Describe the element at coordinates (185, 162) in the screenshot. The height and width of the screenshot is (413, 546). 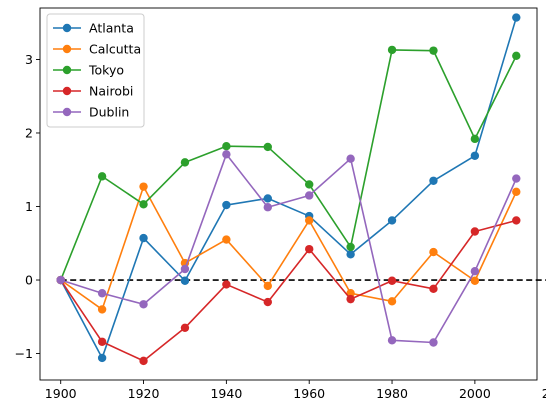
I see `data-point-tokyo-1930` at that location.